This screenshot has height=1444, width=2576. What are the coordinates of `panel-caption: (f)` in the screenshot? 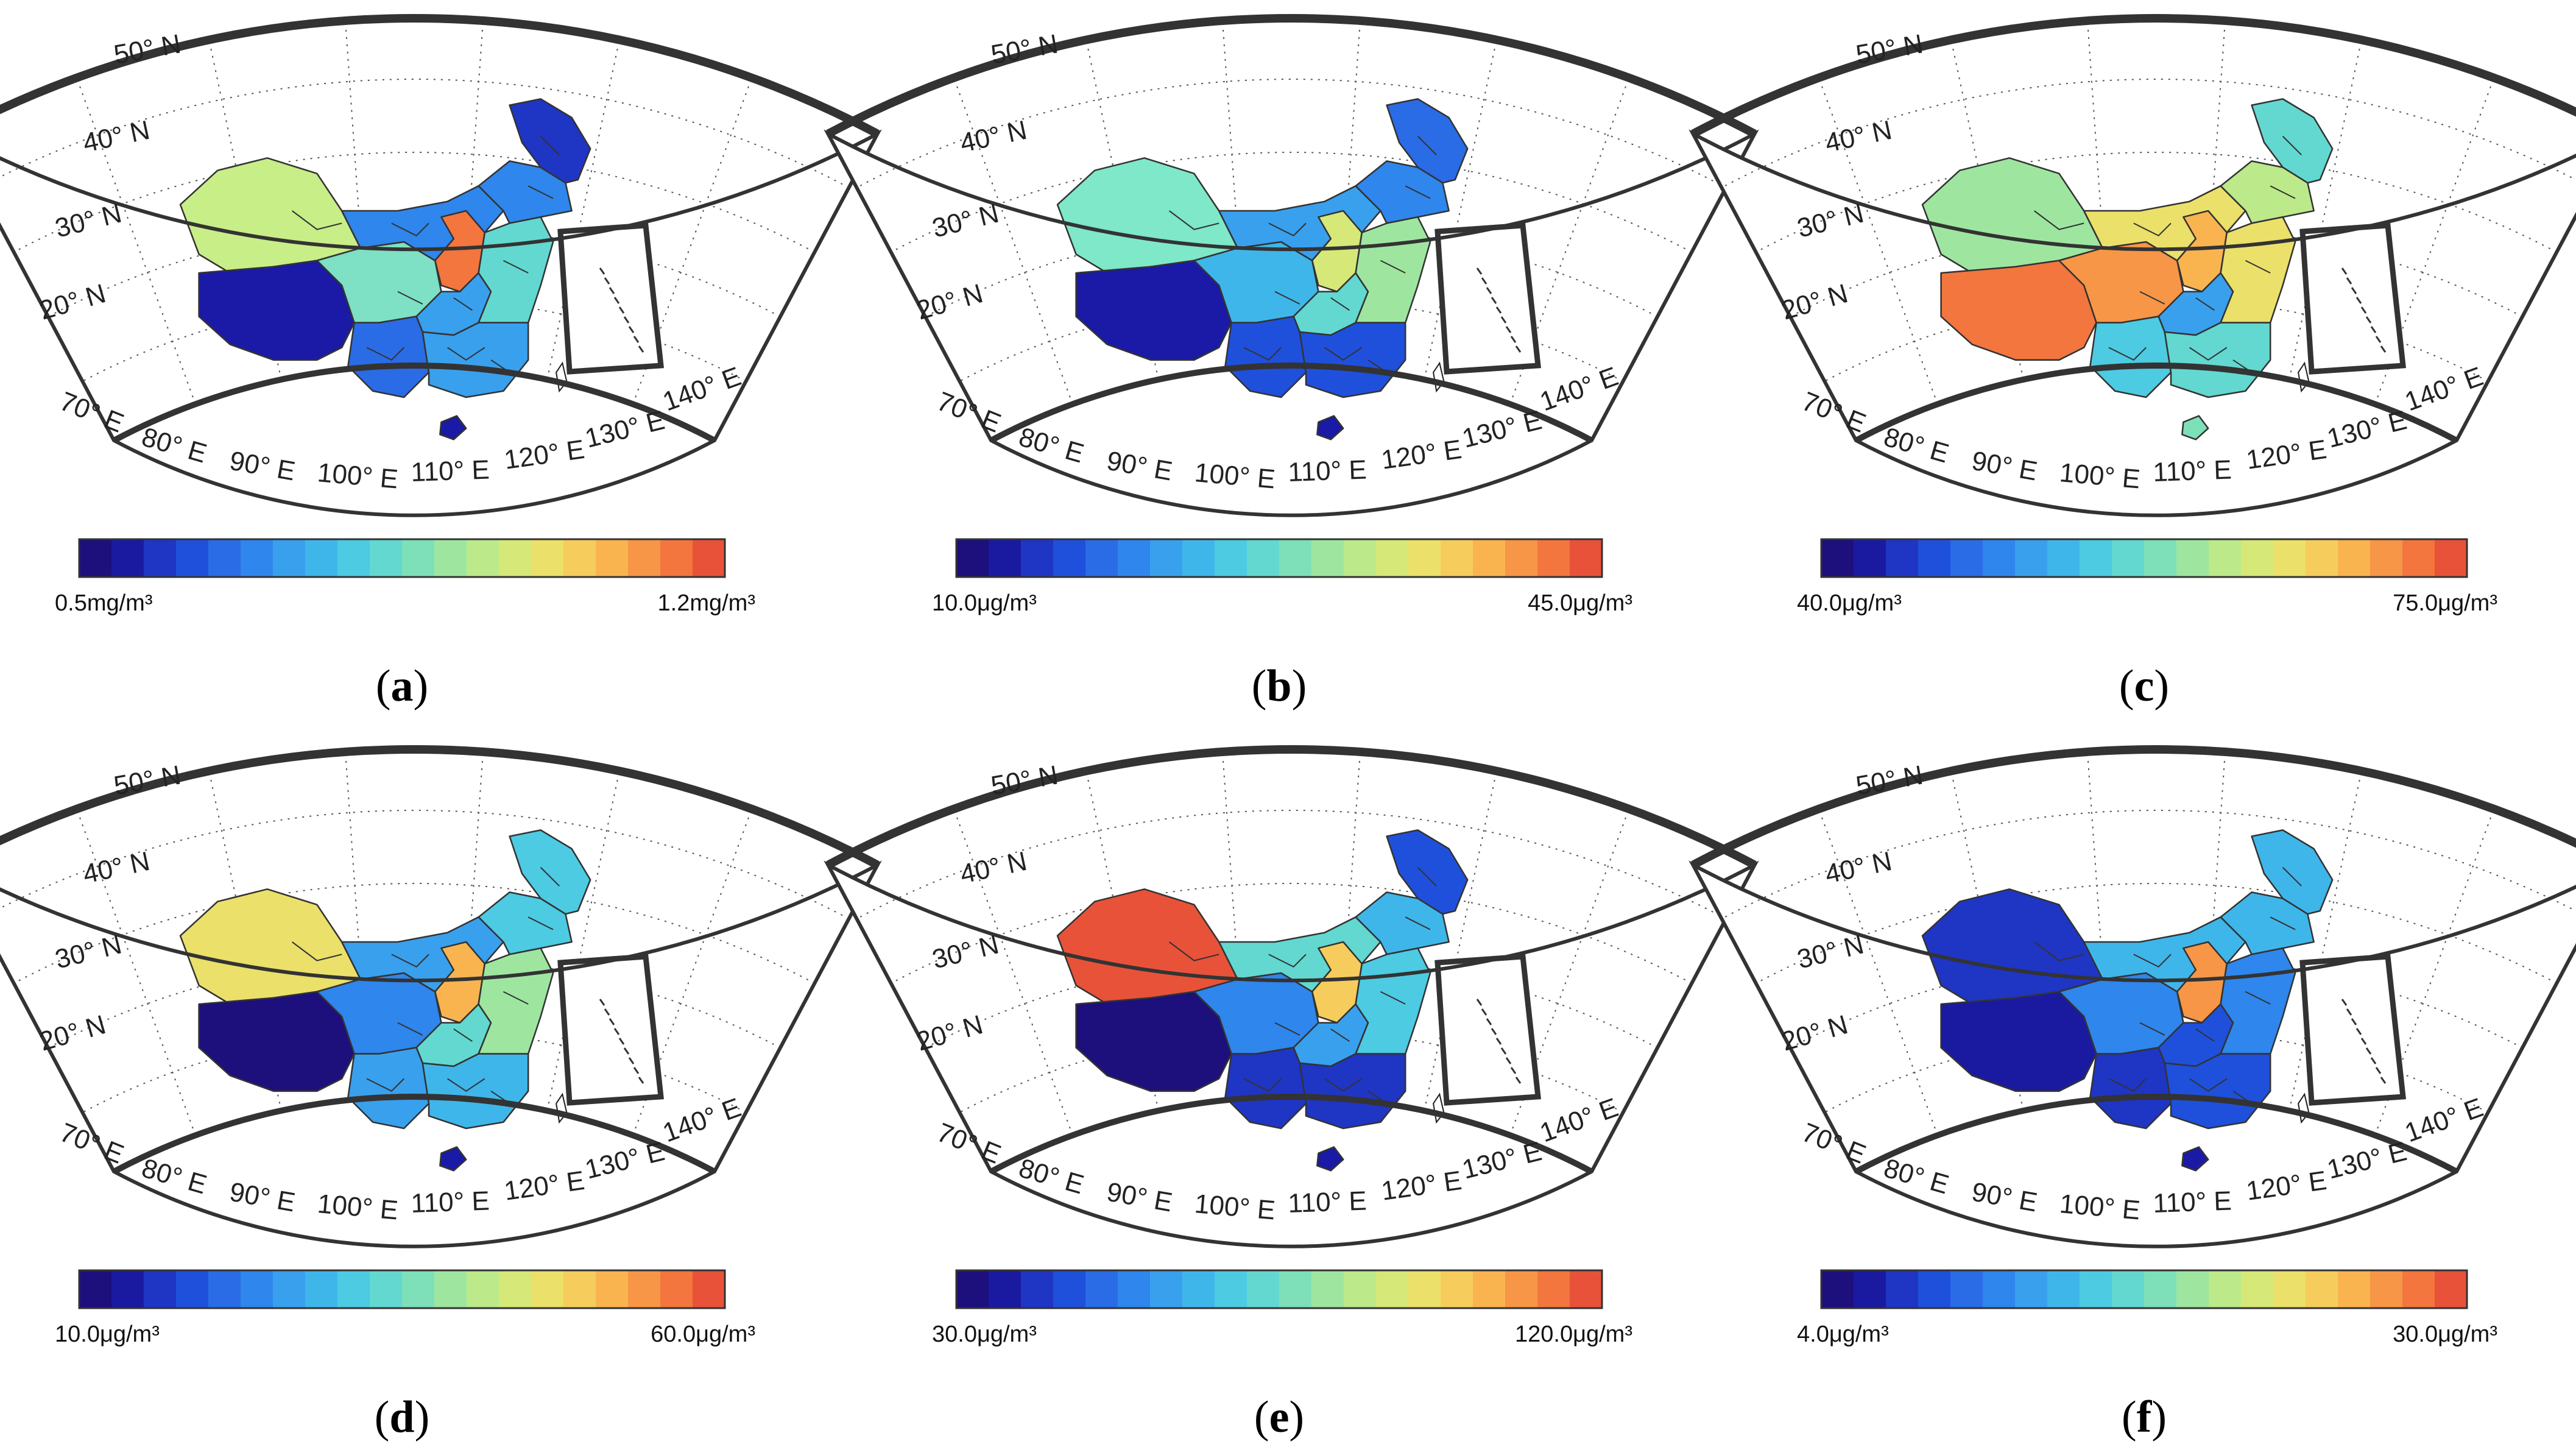 It's located at (2144, 1417).